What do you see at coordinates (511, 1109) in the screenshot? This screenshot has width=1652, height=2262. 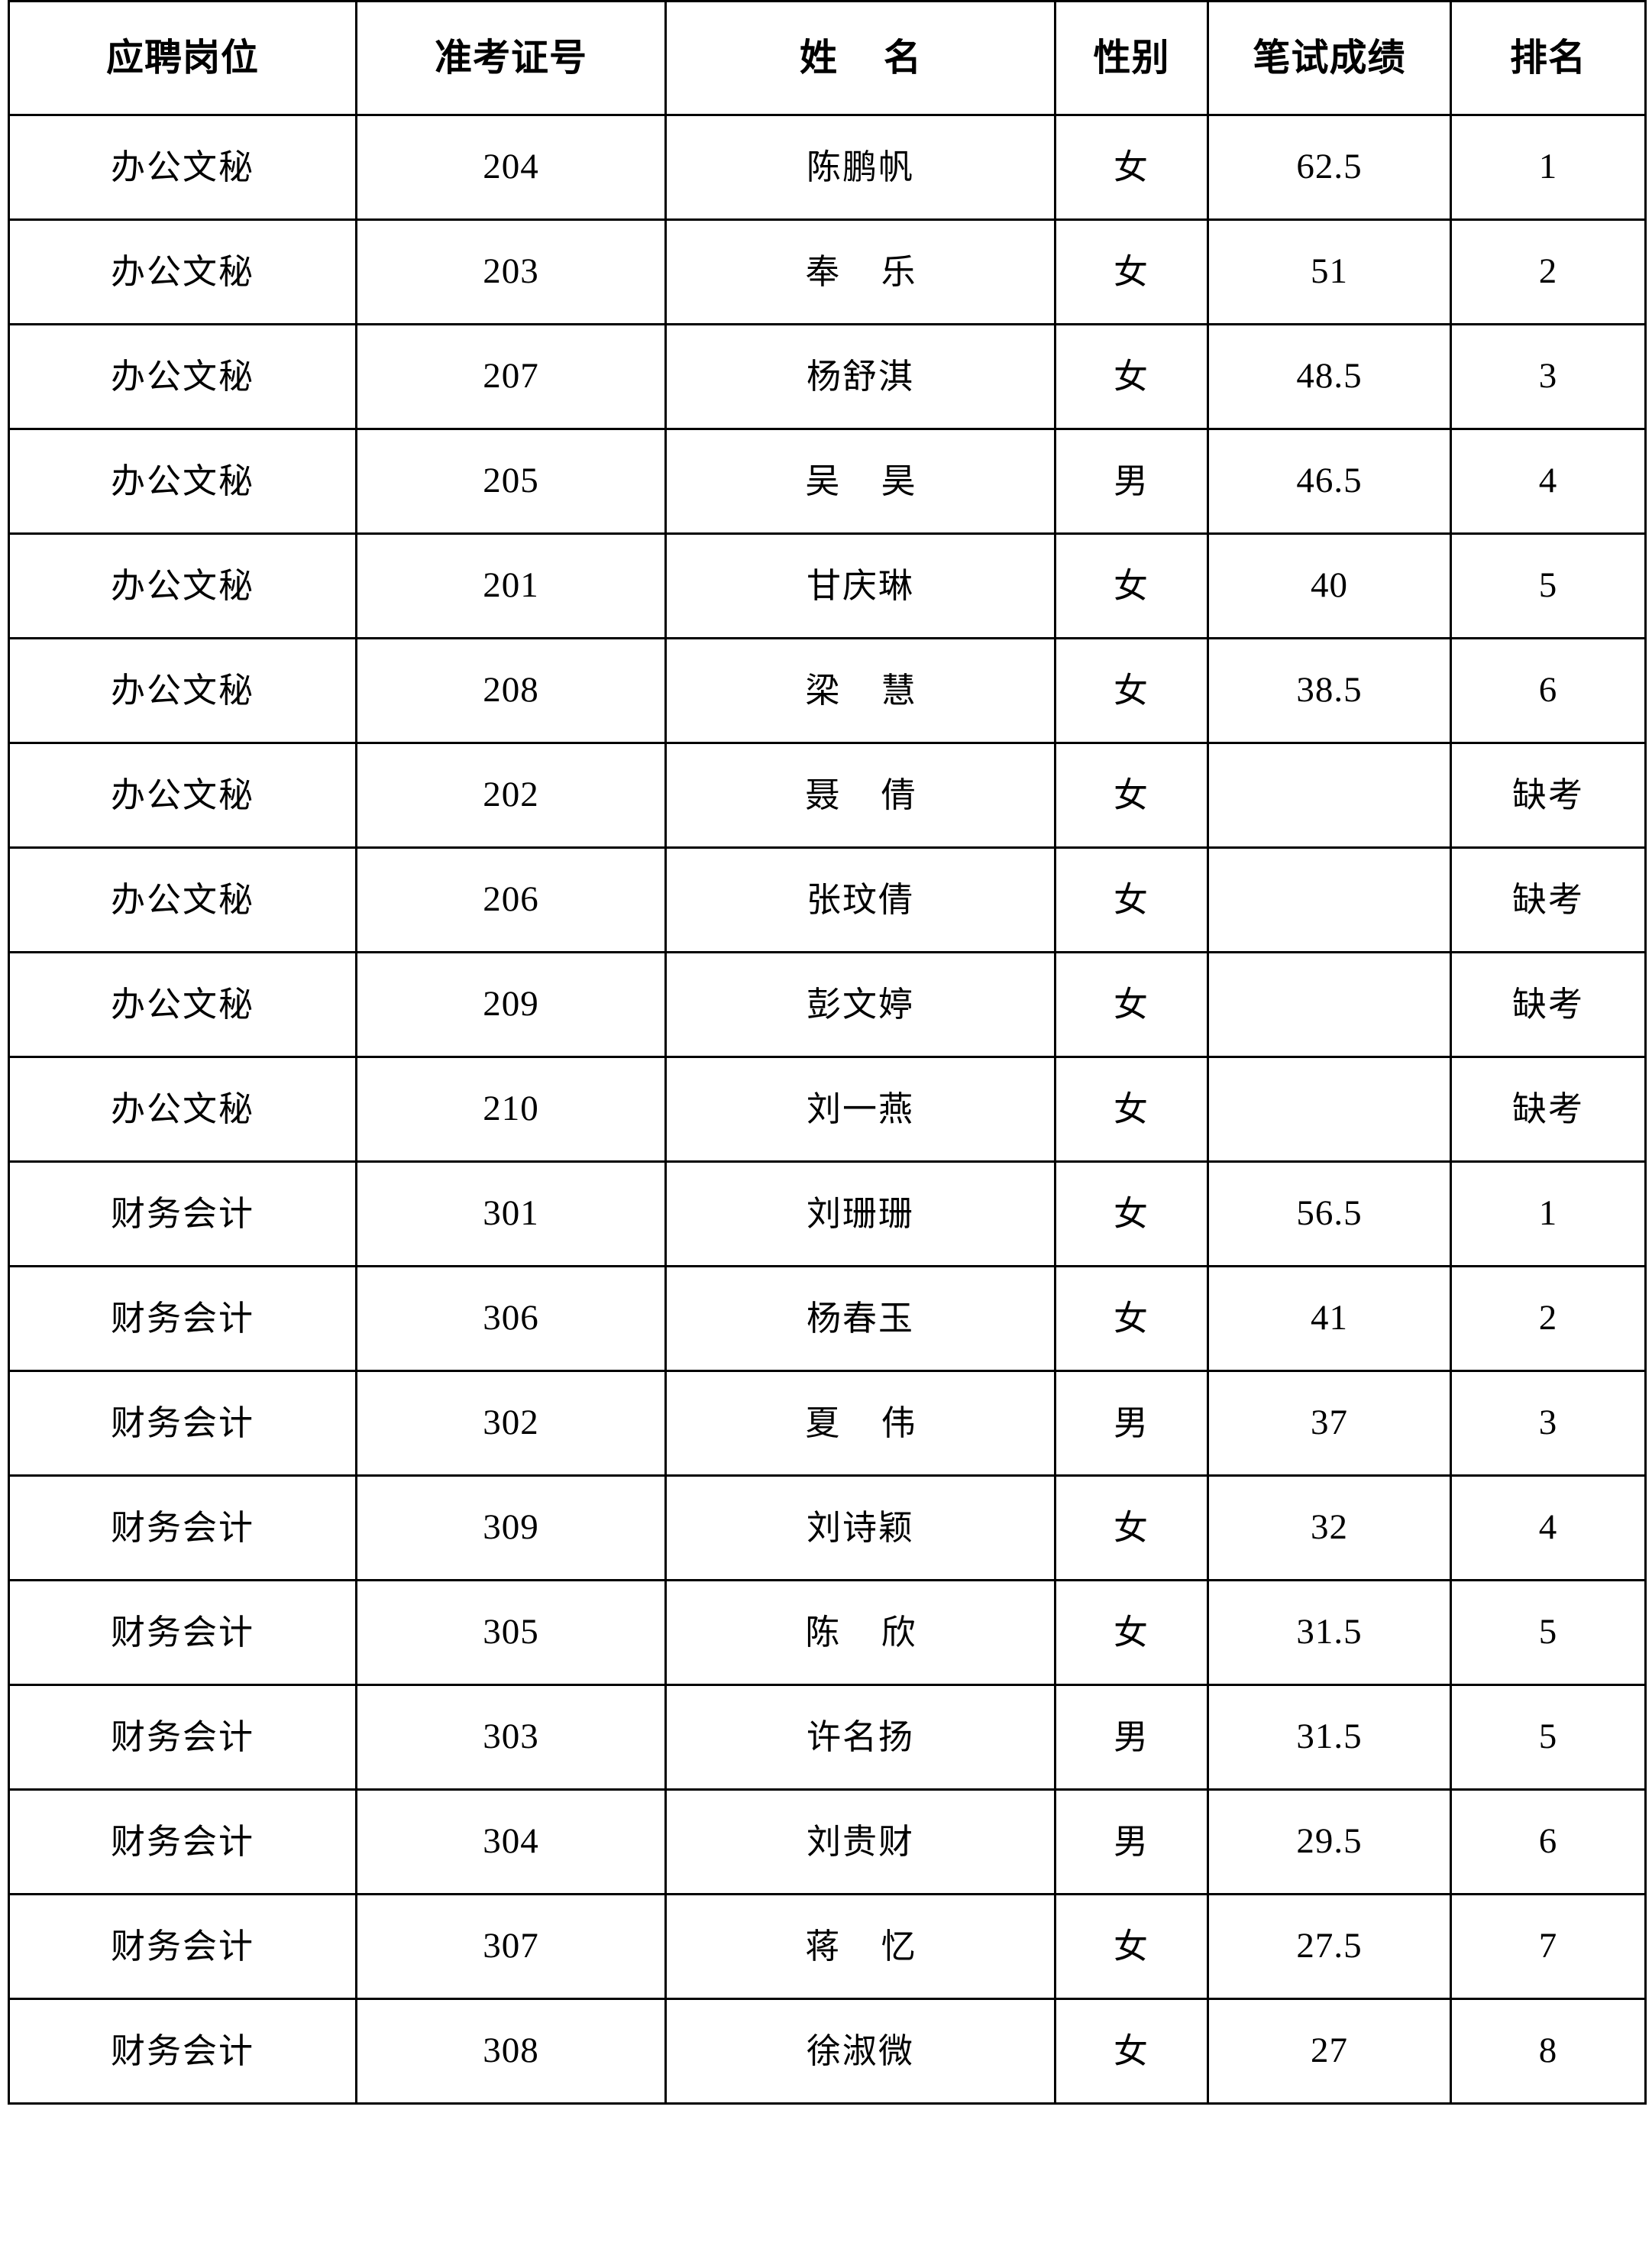 I see `cell-exam-no: 210` at bounding box center [511, 1109].